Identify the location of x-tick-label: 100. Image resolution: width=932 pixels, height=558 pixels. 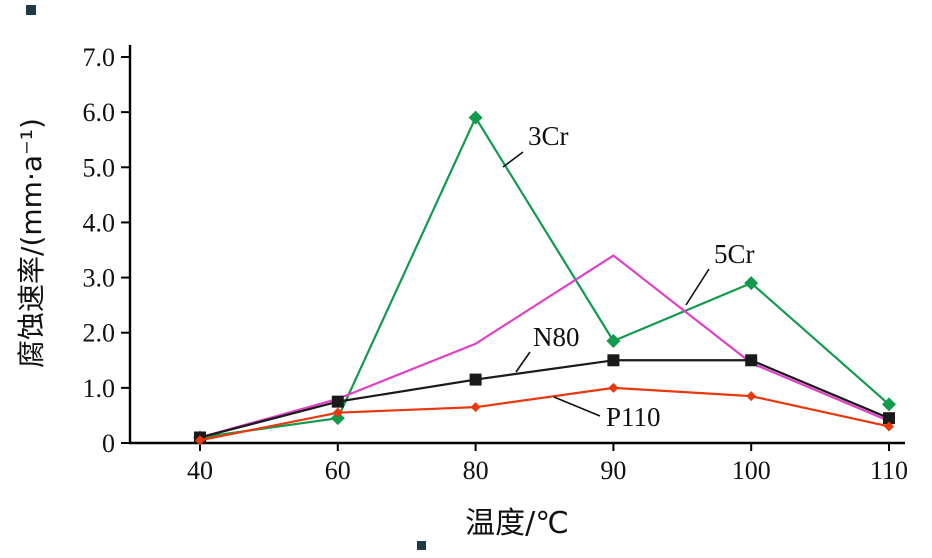
(751, 470).